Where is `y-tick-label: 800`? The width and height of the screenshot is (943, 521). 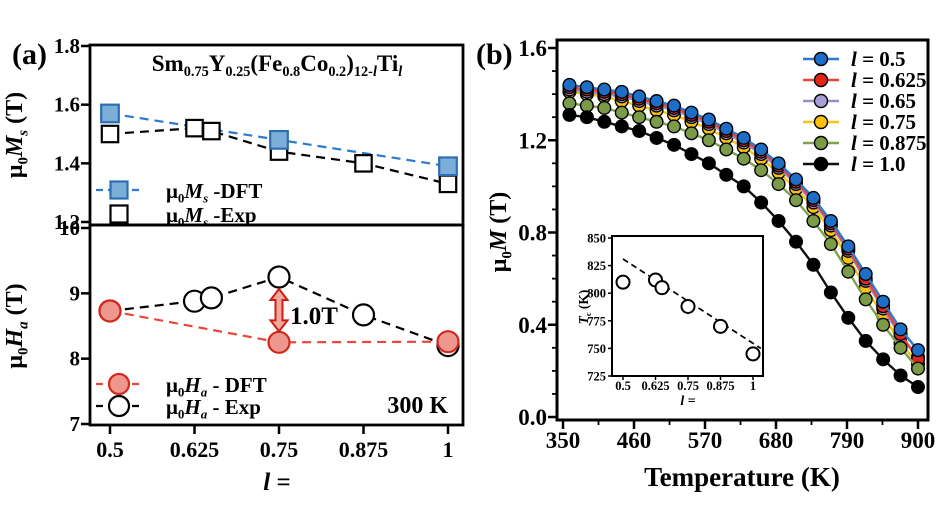
y-tick-label: 800 is located at coordinates (596, 294).